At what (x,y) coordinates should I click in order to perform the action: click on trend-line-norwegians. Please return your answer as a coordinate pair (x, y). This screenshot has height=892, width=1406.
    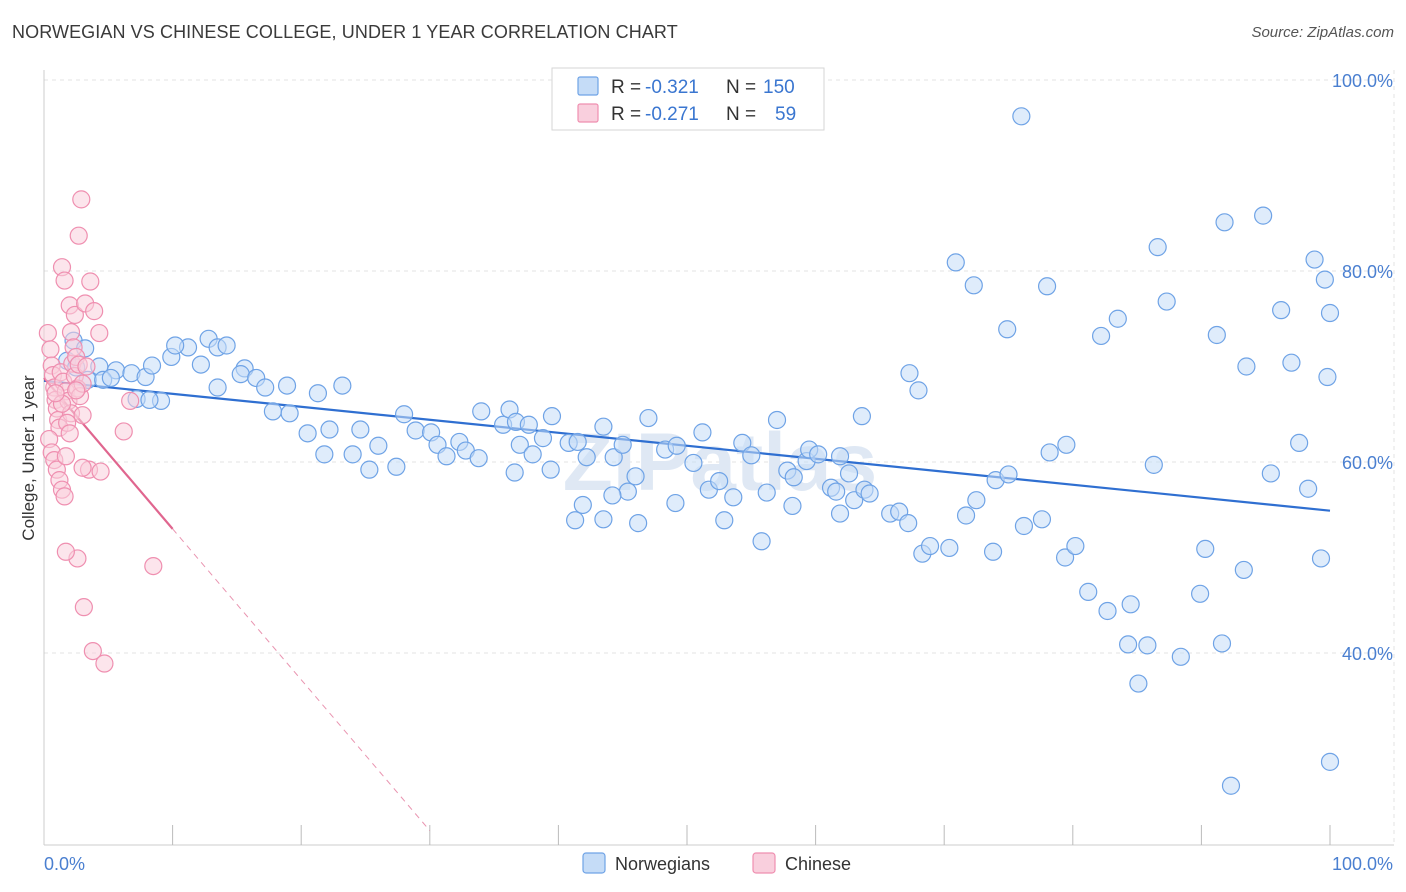
    Looking at the image, I should click on (687, 445).